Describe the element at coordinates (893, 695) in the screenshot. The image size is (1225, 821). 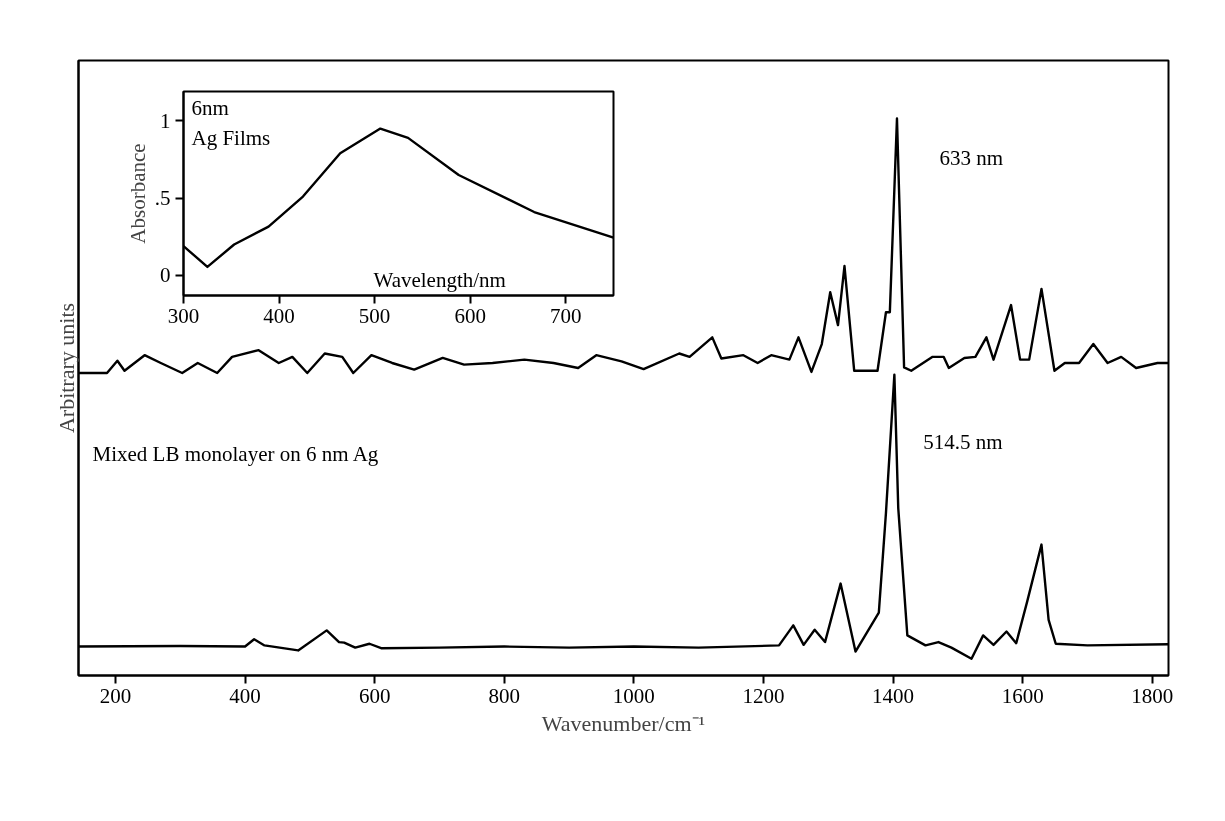
I see `x-tick-label: 1400` at that location.